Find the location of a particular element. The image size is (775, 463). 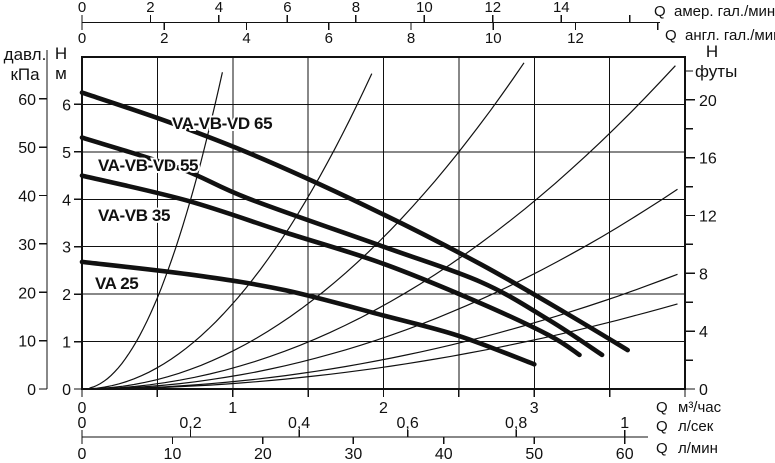

ls-axis-label-unit: л/сек is located at coordinates (696, 426).